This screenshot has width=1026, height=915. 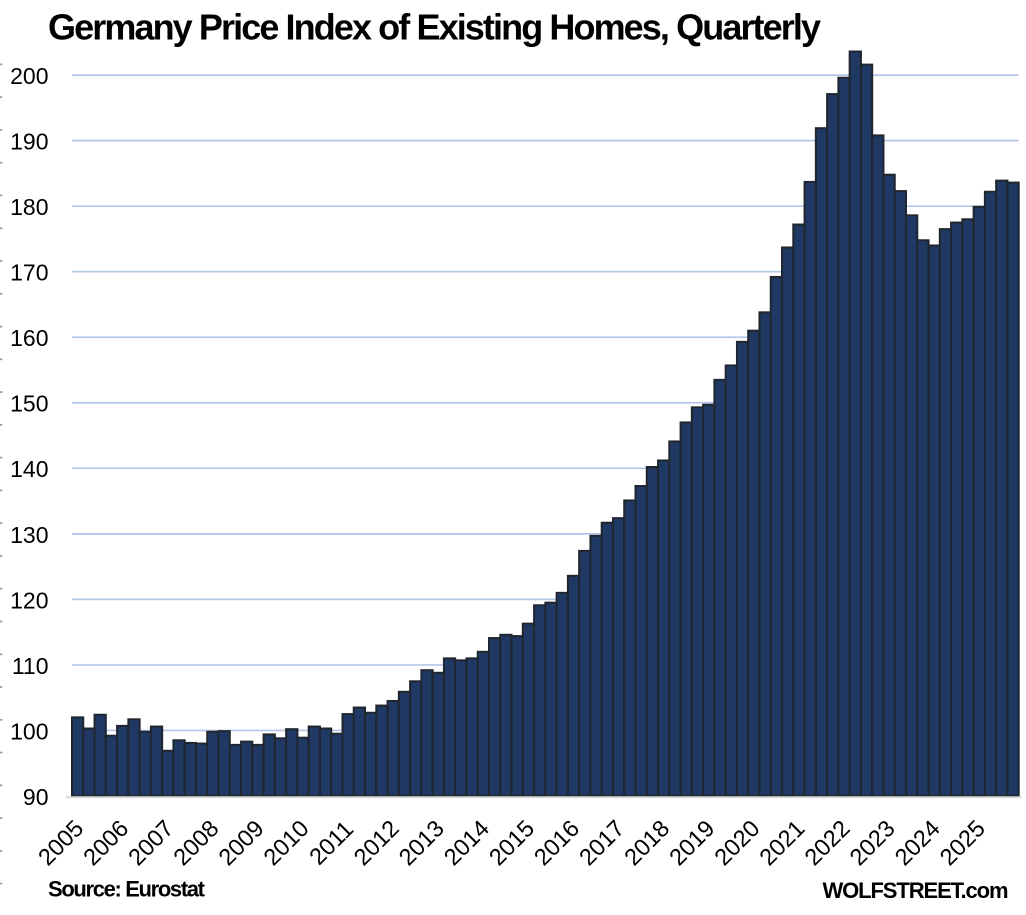 What do you see at coordinates (29, 142) in the screenshot?
I see `svg-text: 190` at bounding box center [29, 142].